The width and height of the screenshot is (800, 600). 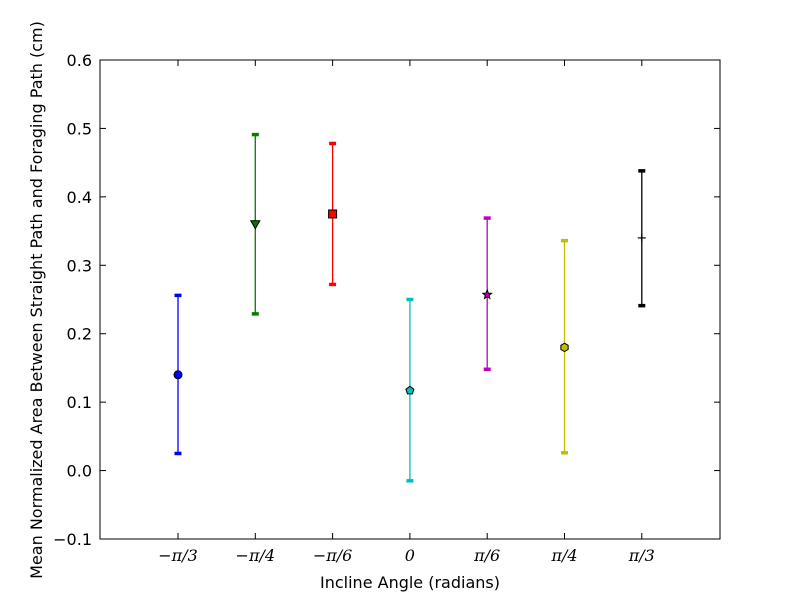 I want to click on mean-marker-hexagon, so click(x=564, y=347).